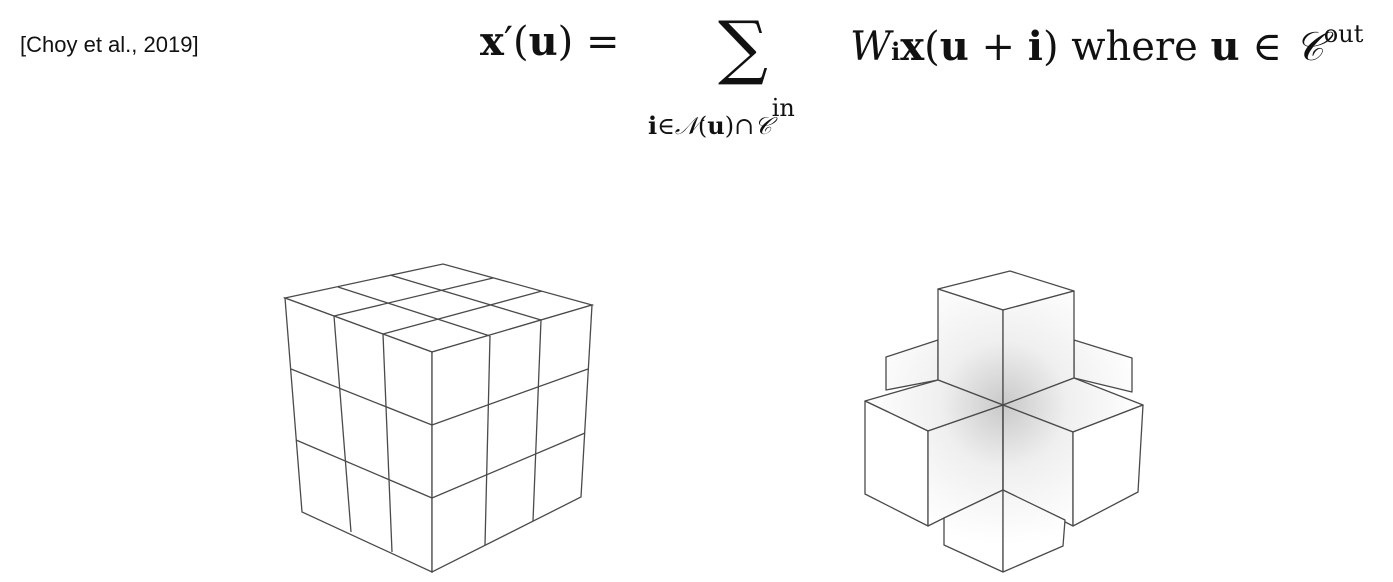  What do you see at coordinates (1108, 465) in the screenshot?
I see `cross-right-arm-side-face` at bounding box center [1108, 465].